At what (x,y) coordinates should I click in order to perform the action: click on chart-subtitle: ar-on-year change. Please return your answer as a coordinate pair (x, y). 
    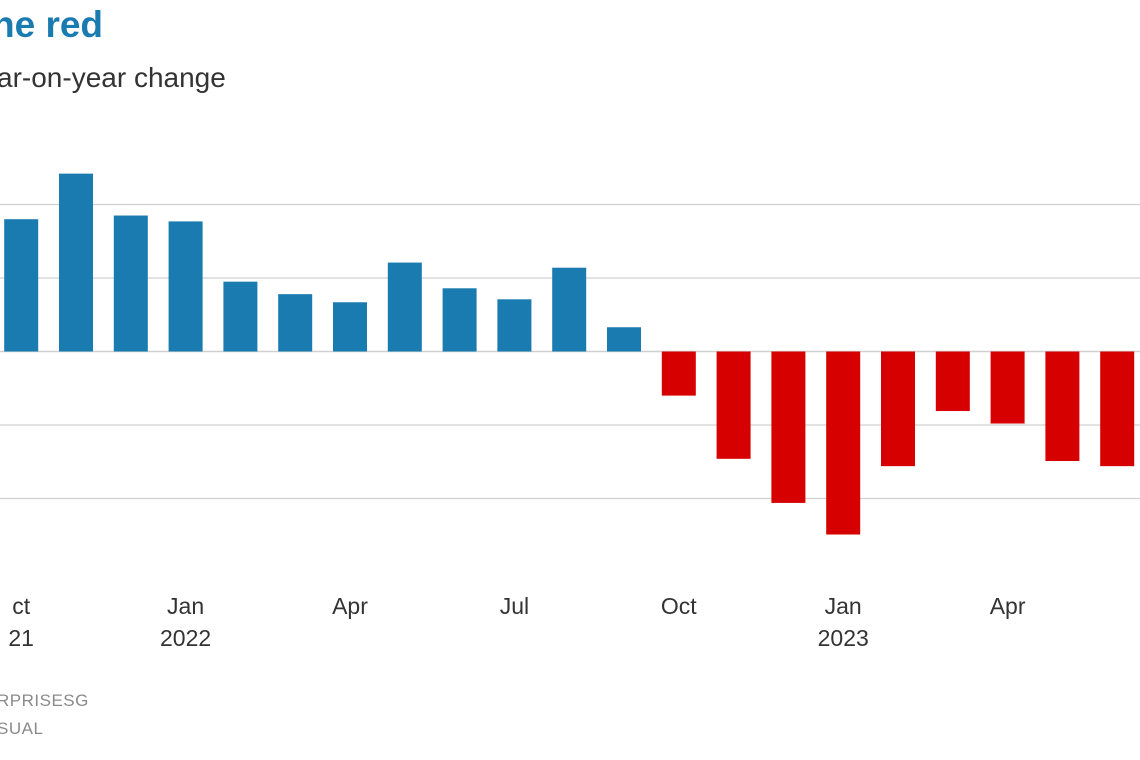
    Looking at the image, I should click on (113, 77).